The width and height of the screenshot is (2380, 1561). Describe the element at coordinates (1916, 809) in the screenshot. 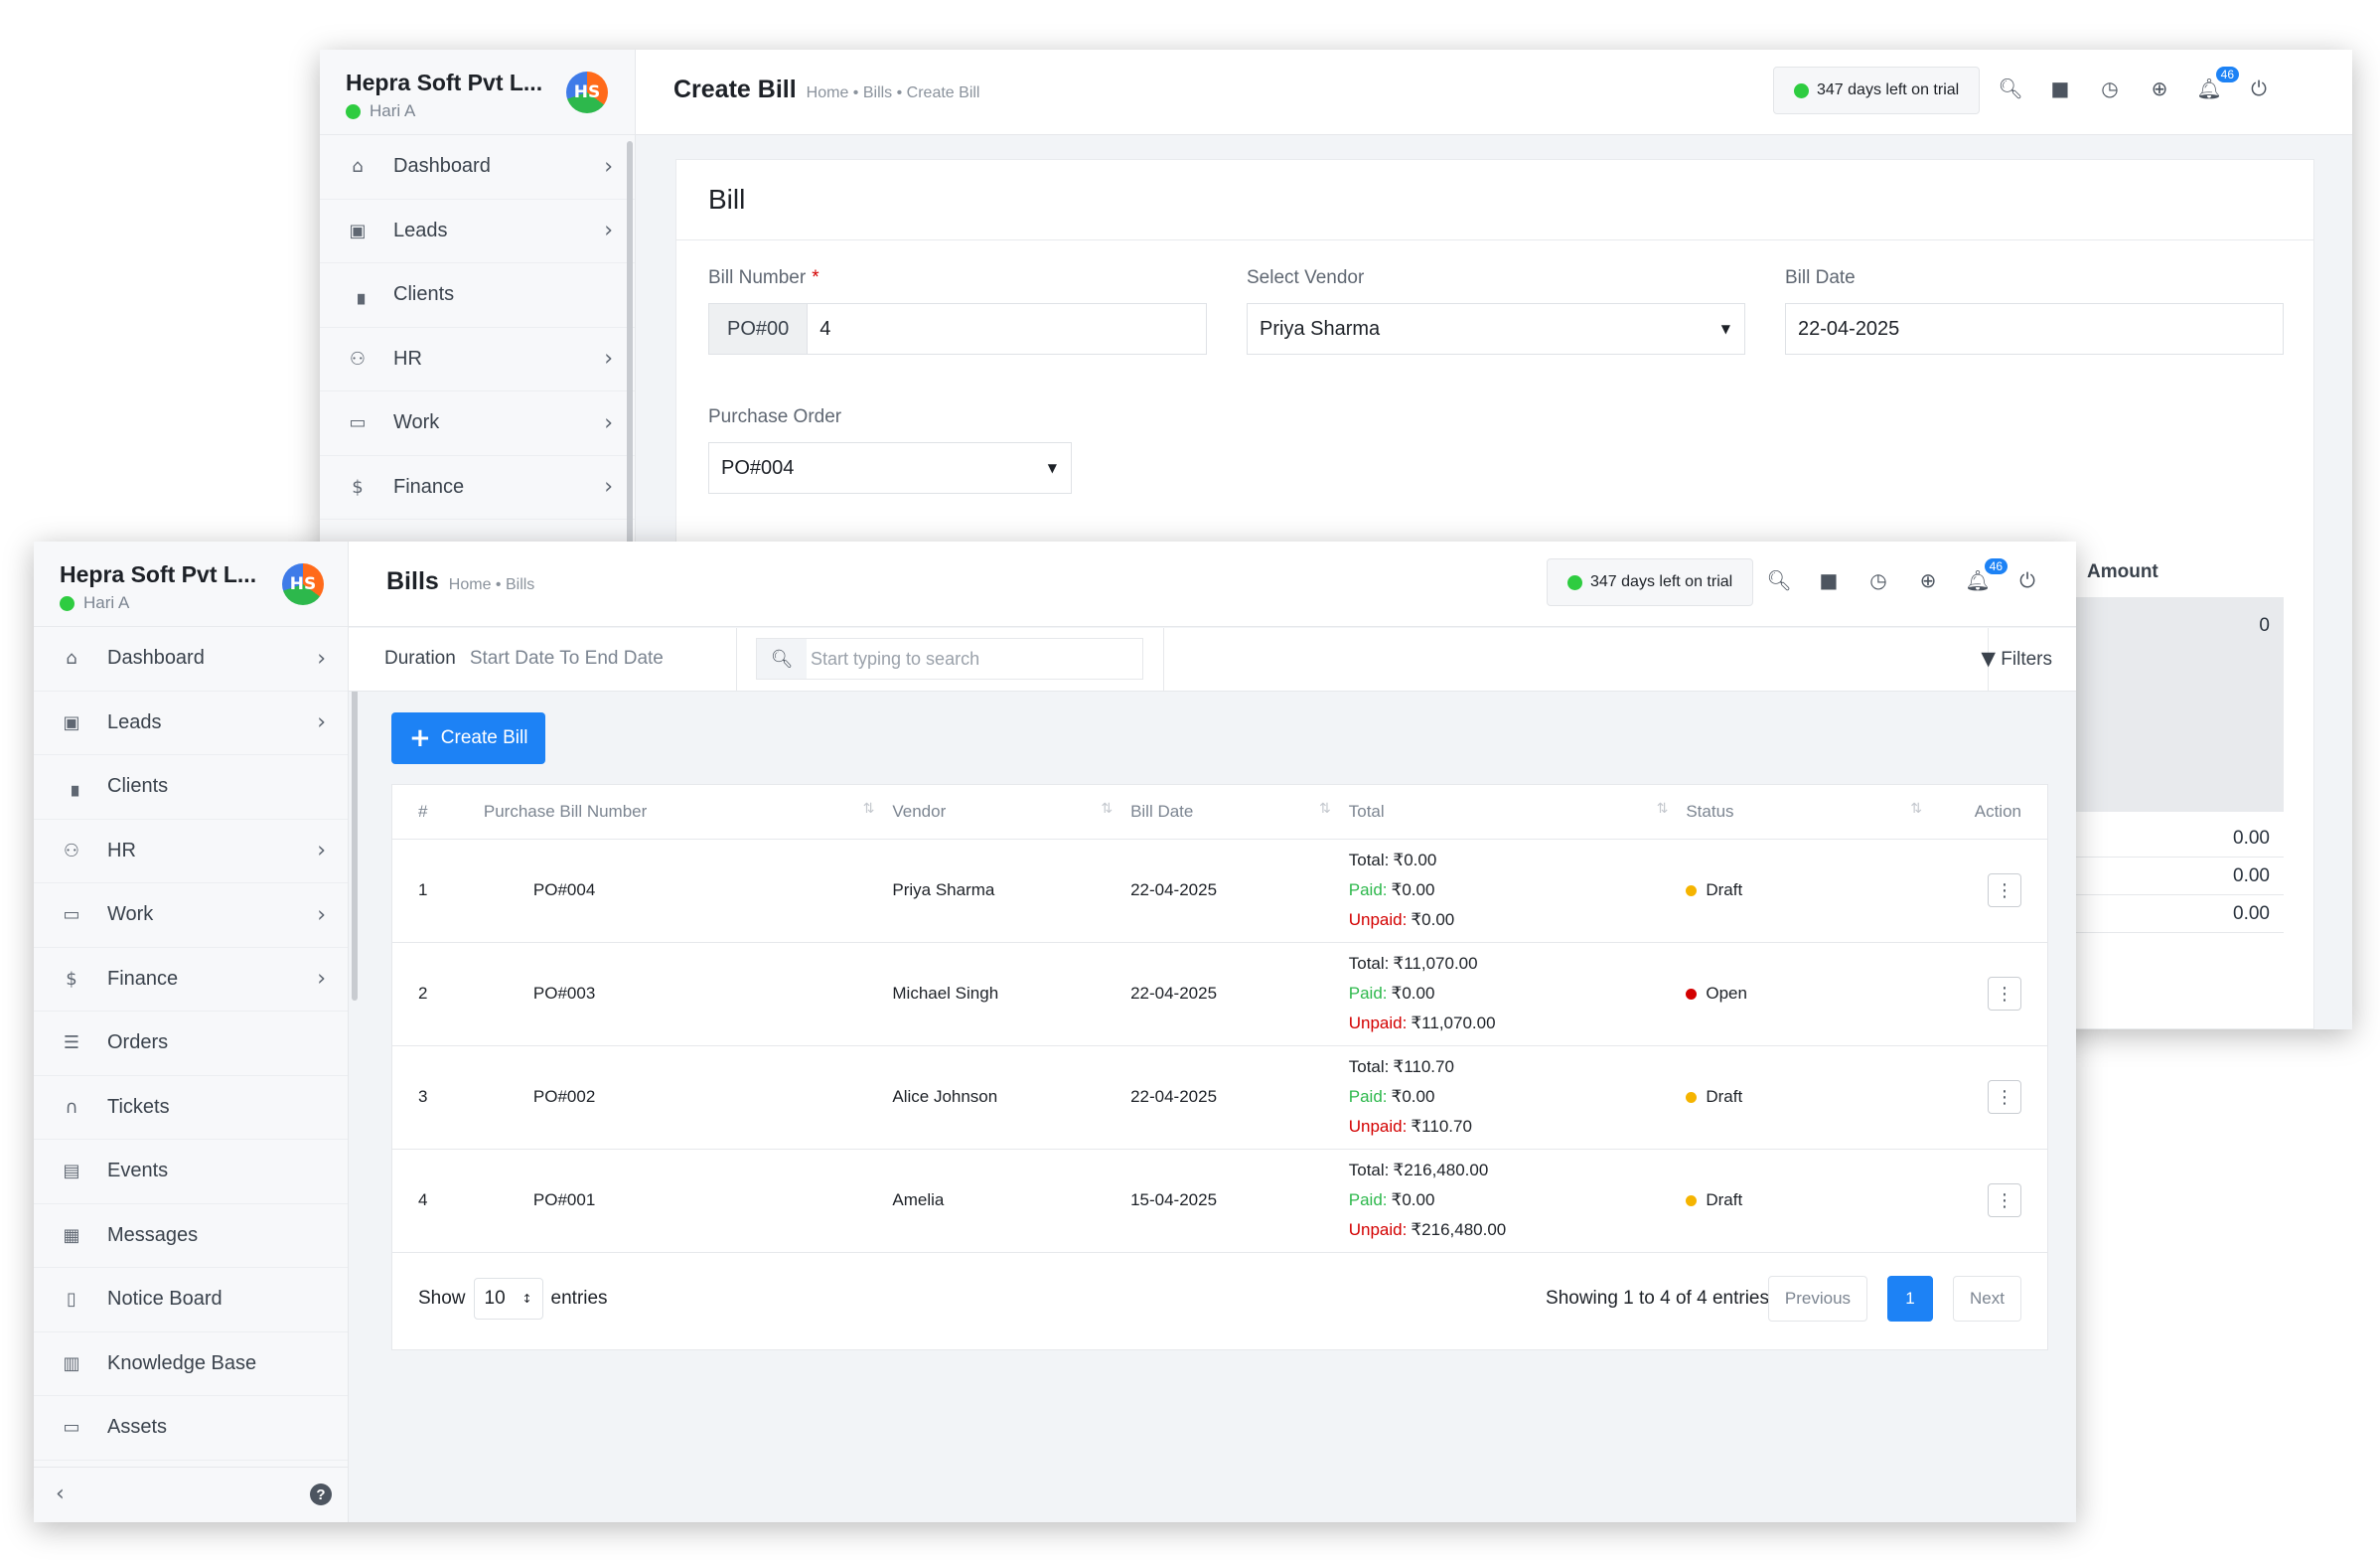

I see `sort-icon: ⇅` at that location.